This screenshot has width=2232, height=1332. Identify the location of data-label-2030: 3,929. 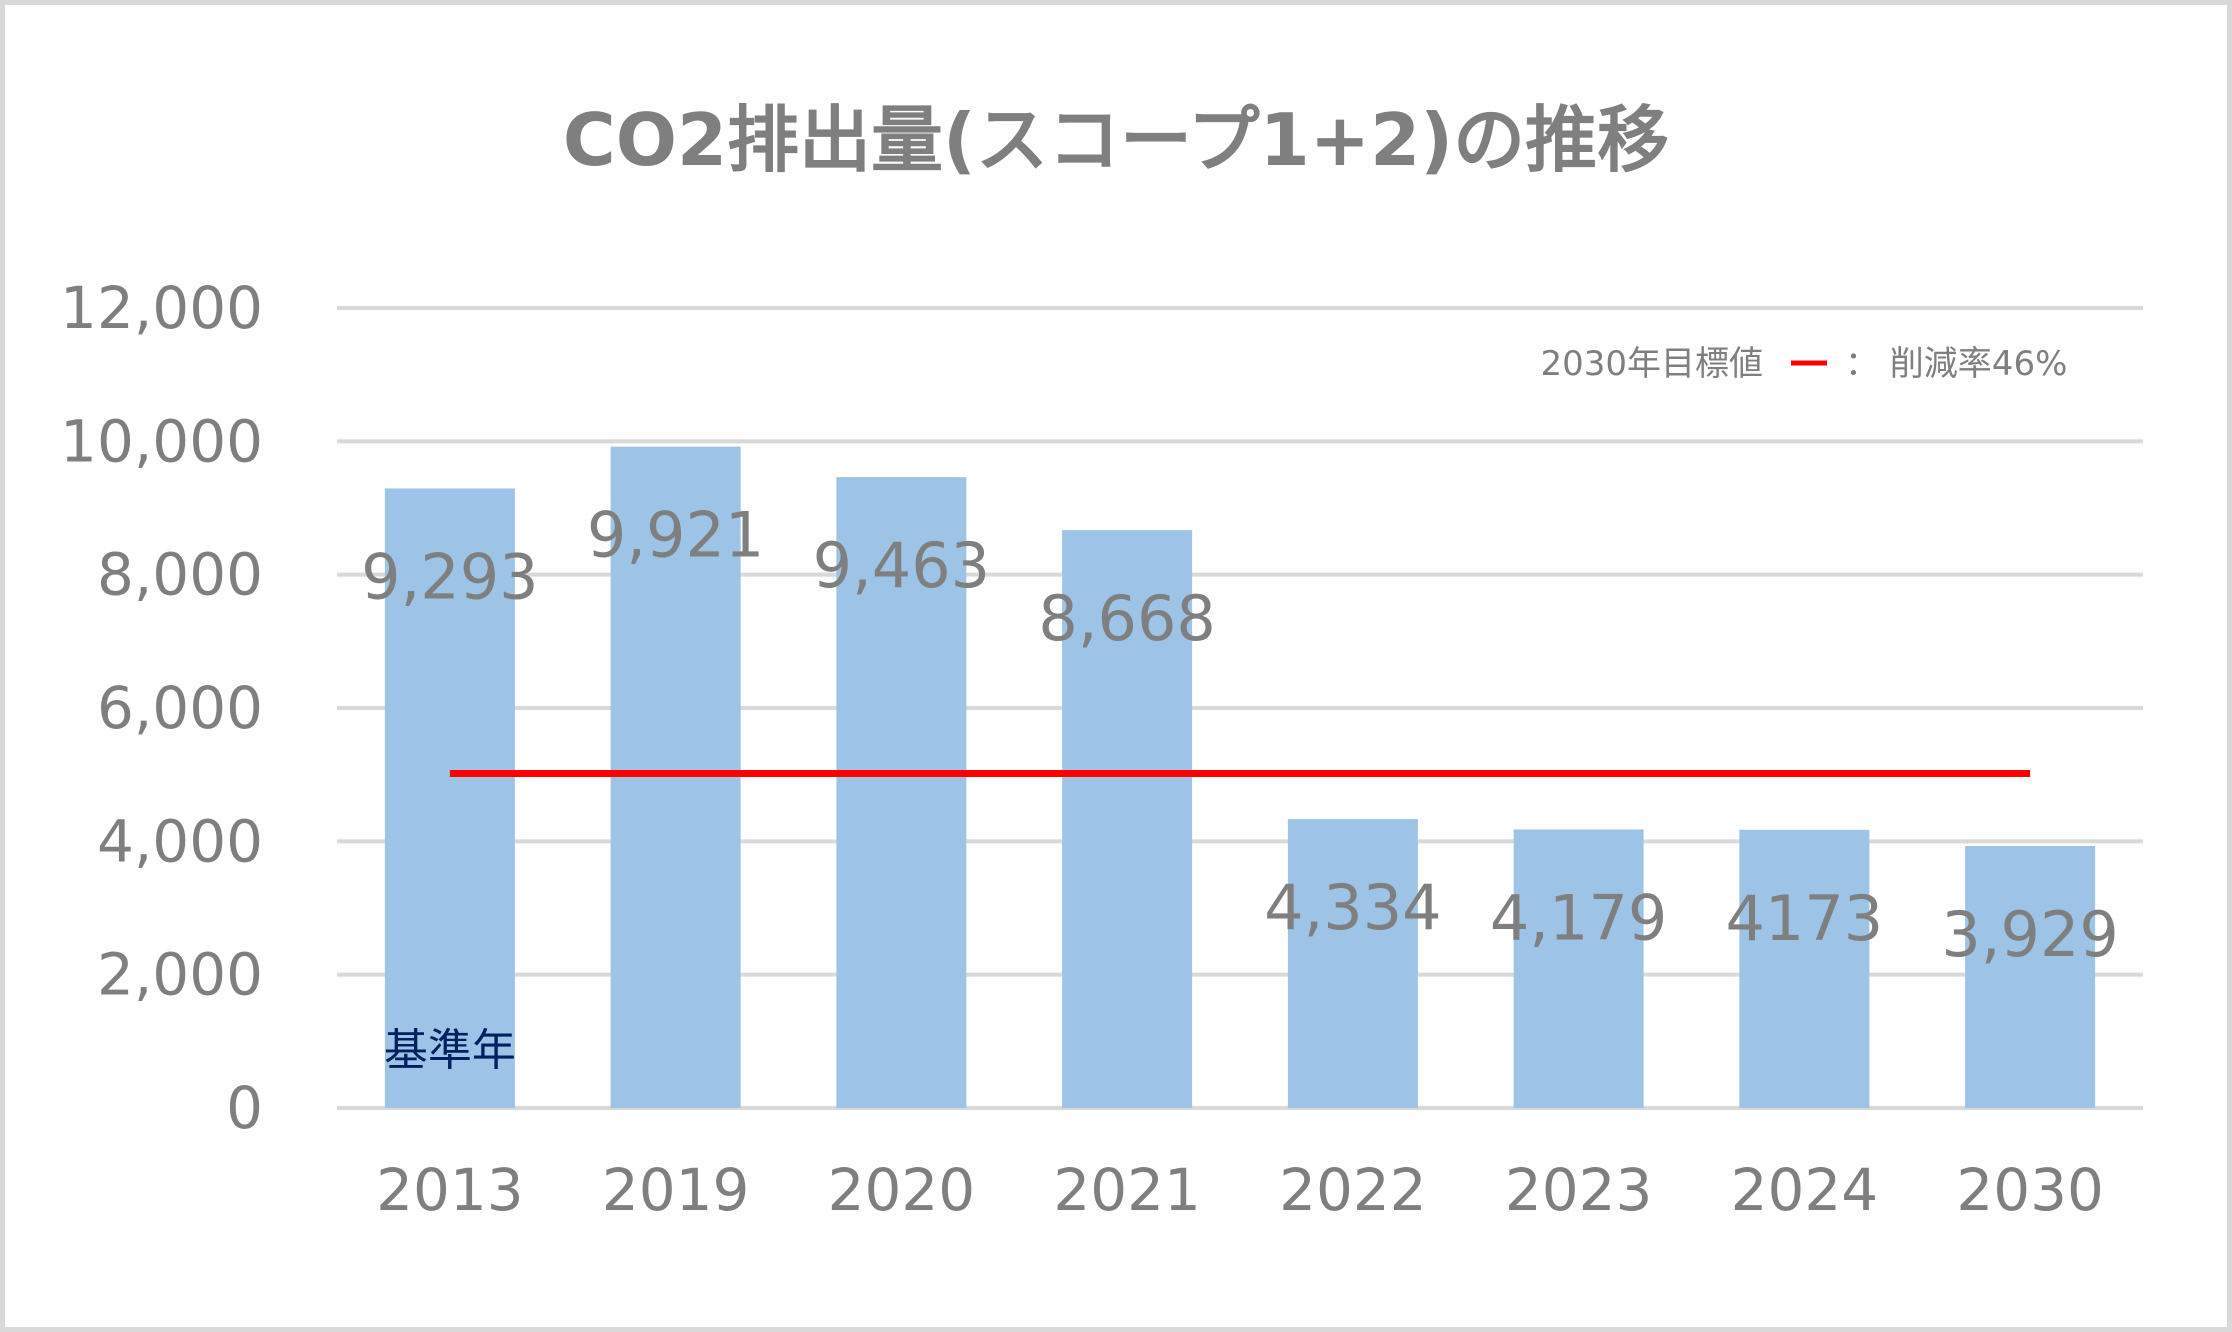
(2030, 934).